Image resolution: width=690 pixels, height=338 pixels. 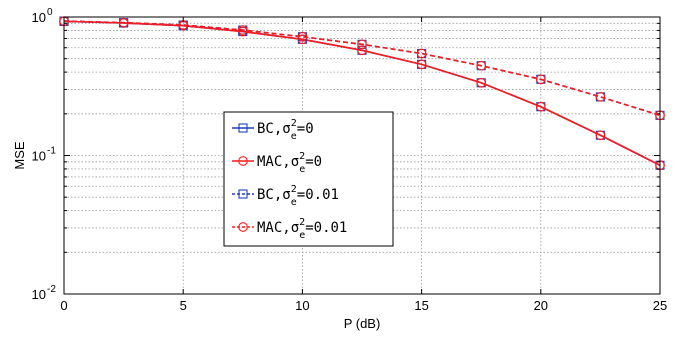 What do you see at coordinates (183, 305) in the screenshot?
I see `x-tick-label: 5` at bounding box center [183, 305].